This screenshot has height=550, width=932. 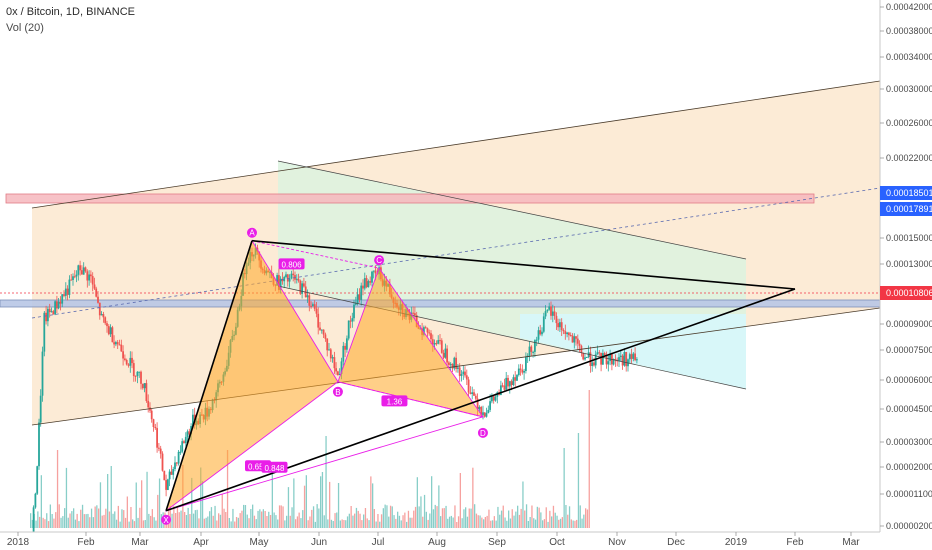 What do you see at coordinates (166, 519) in the screenshot?
I see `pattern-point-x: X` at bounding box center [166, 519].